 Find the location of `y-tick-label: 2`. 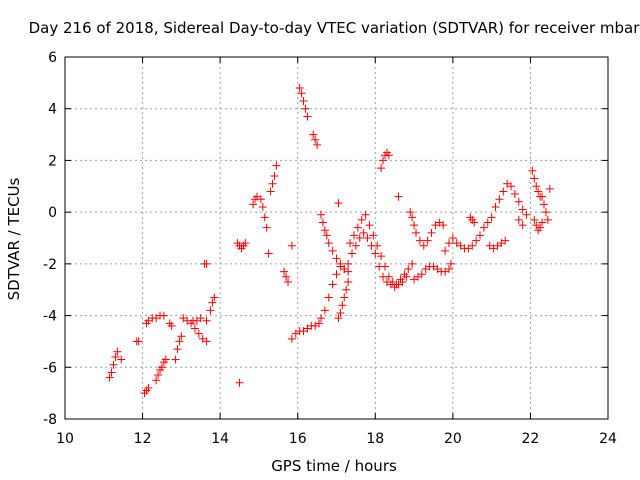

y-tick-label: 2 is located at coordinates (52, 161).